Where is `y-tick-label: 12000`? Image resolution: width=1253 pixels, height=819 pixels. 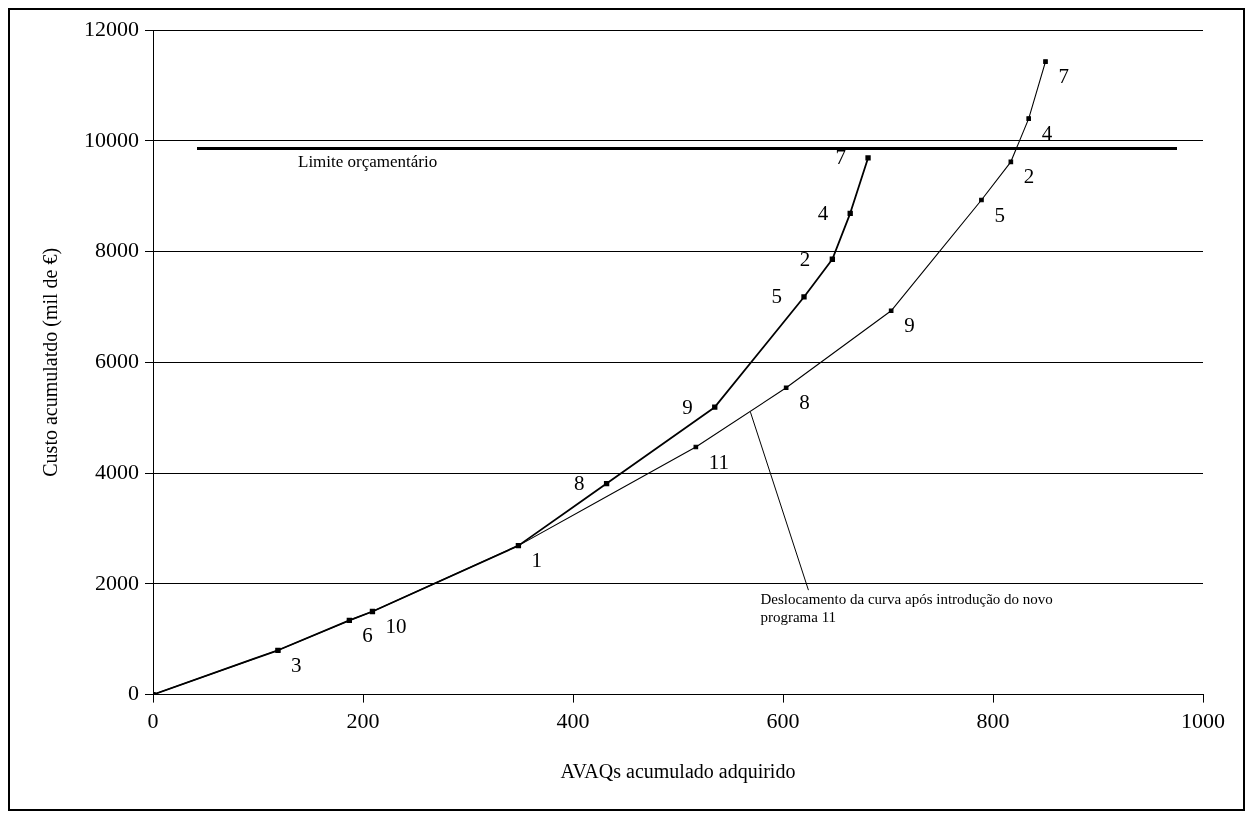
y-tick-label: 12000 is located at coordinates (111, 28).